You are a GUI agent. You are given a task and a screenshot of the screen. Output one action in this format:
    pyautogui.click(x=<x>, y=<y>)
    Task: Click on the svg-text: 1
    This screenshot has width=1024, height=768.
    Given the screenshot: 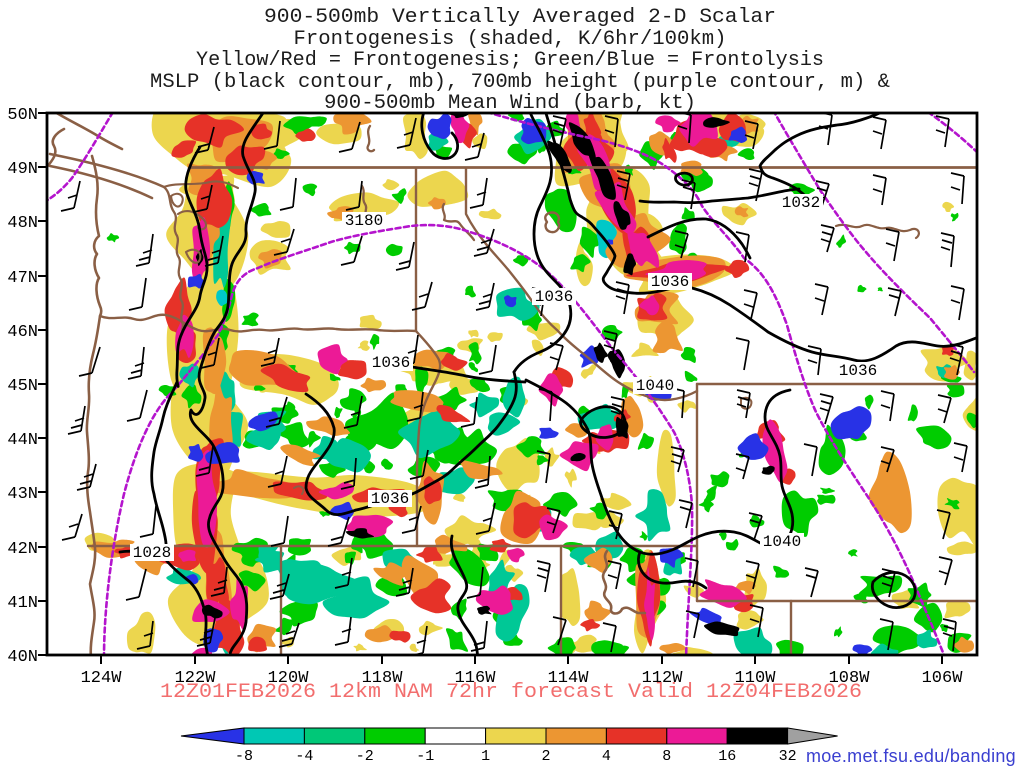 What is the action you would take?
    pyautogui.click(x=485, y=756)
    